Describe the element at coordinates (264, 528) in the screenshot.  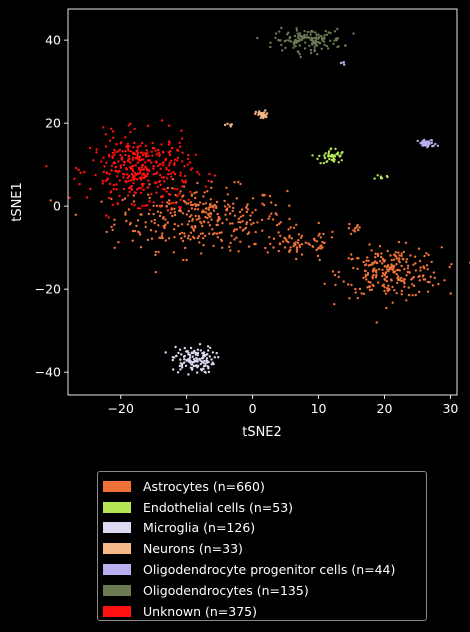
I see `legend-item: Microglia (n=126)` at that location.